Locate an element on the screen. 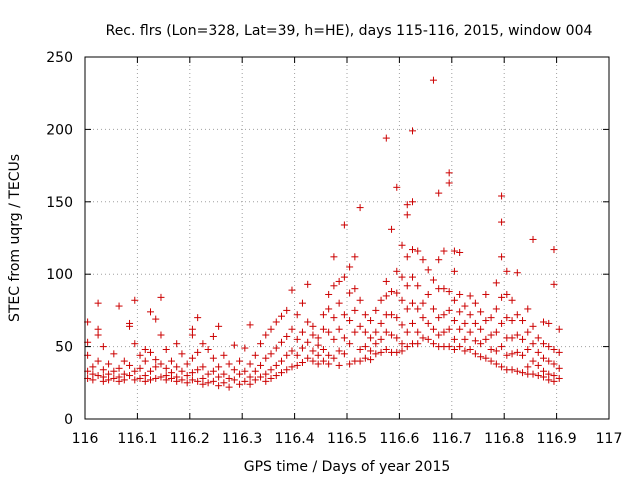 This screenshot has height=480, width=640. x-tick-label: 116.6 is located at coordinates (399, 439).